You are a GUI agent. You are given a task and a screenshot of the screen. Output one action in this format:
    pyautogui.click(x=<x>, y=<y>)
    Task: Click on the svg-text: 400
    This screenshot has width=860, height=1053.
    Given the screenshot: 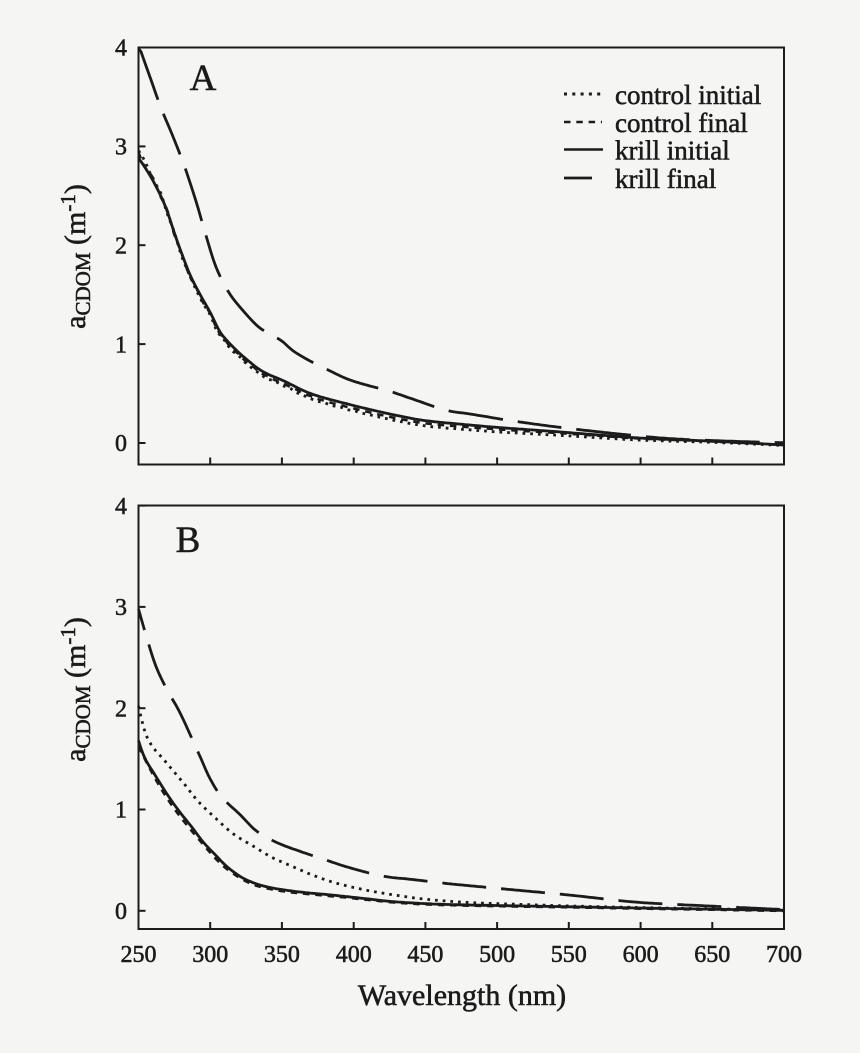 What is the action you would take?
    pyautogui.click(x=354, y=955)
    